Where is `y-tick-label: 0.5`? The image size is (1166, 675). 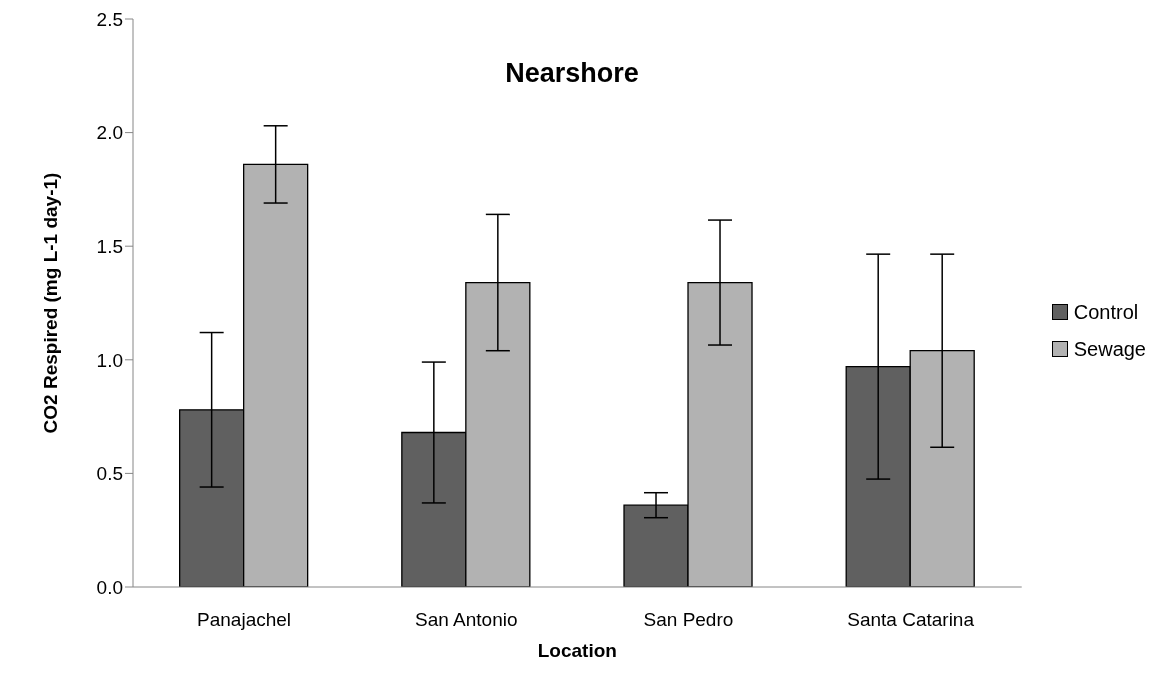
y-tick-label: 0.5 is located at coordinates (109, 474).